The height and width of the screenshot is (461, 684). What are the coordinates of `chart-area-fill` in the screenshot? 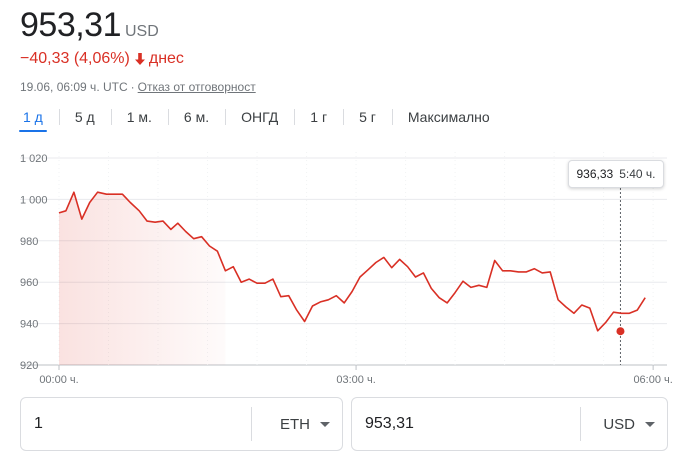 It's located at (142, 278).